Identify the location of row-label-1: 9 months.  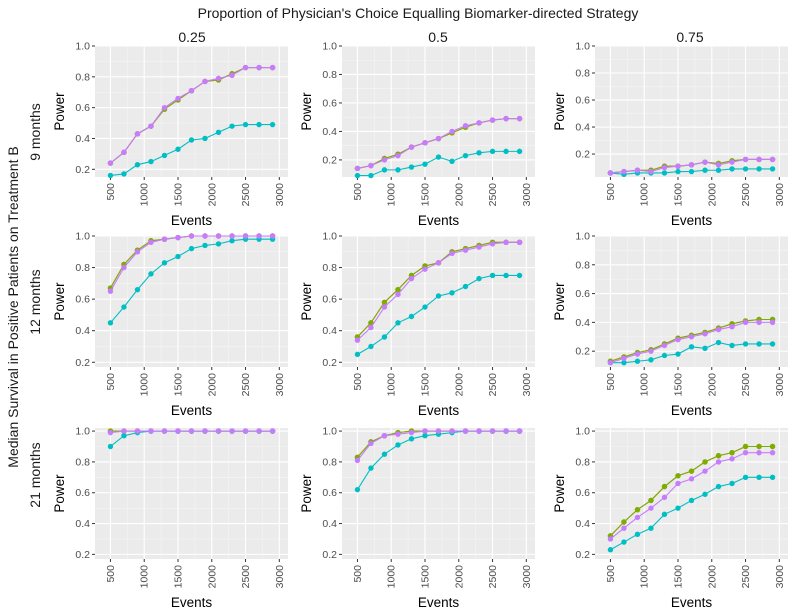
(35, 132).